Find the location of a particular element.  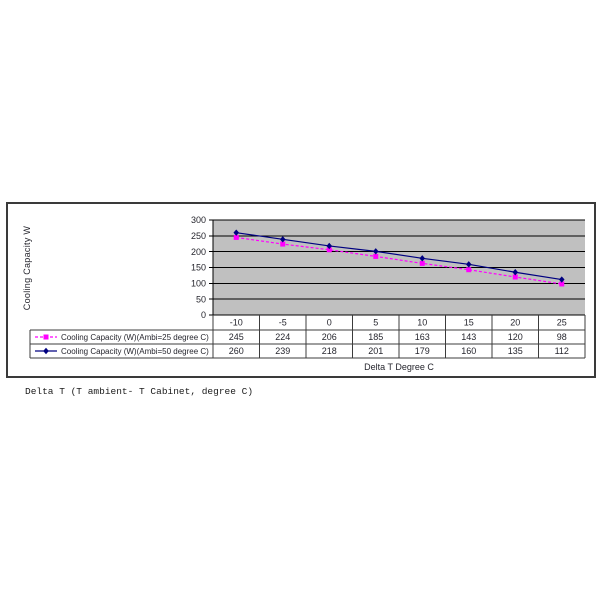

table-category-cell: 0 is located at coordinates (329, 323).